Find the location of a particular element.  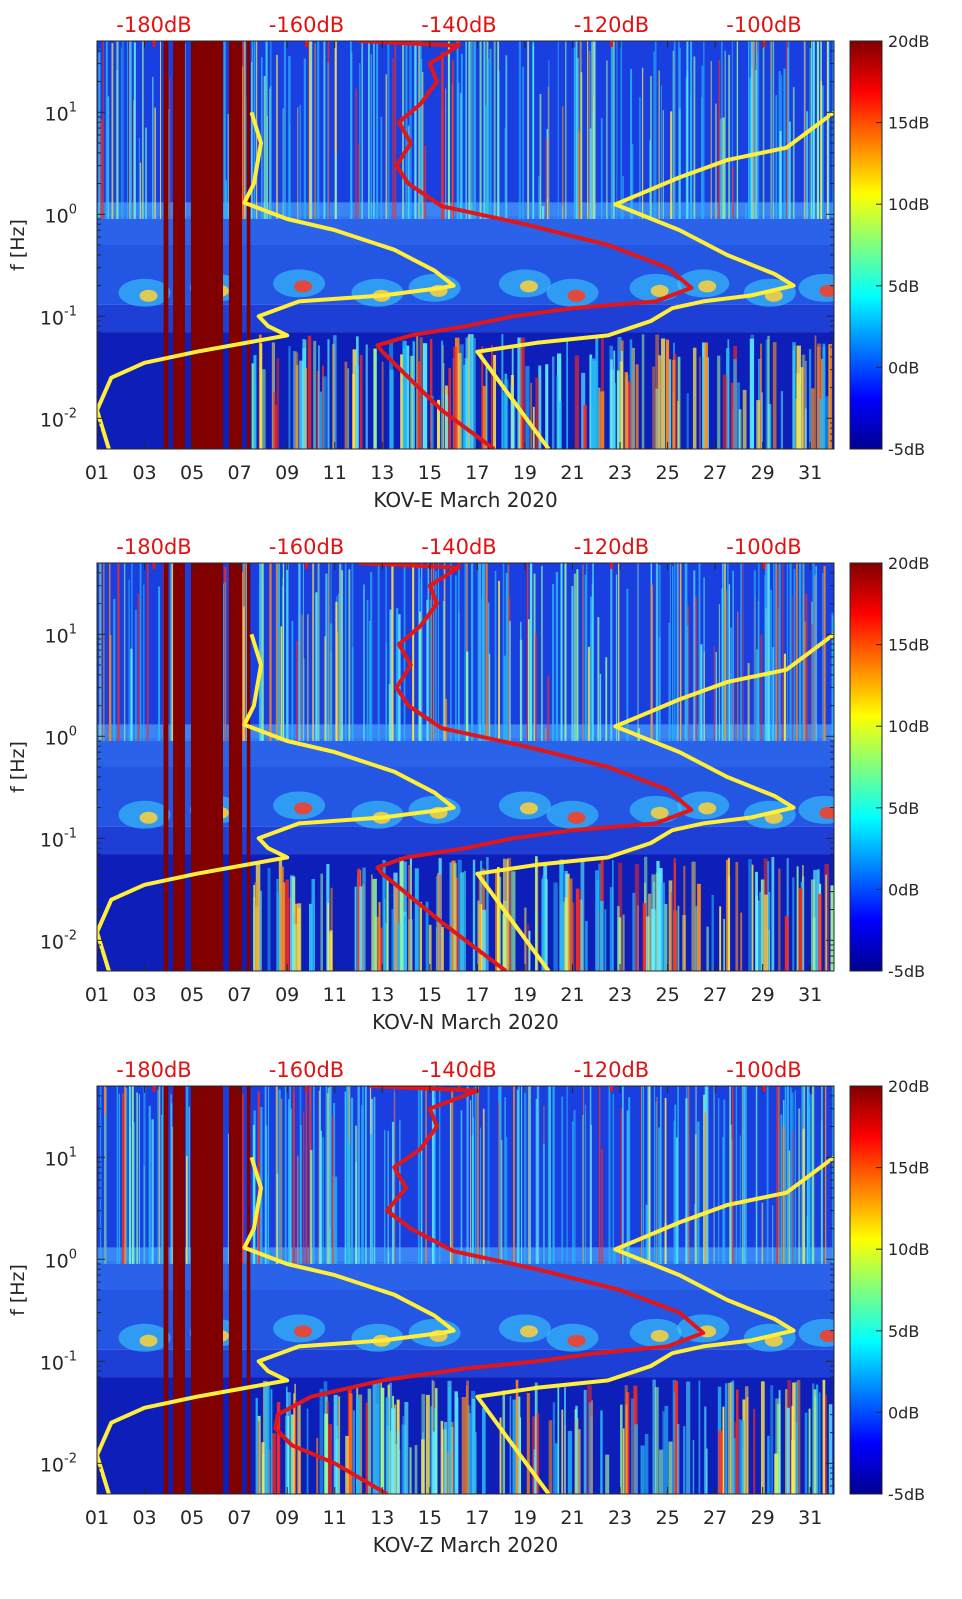

colorbar-label: 20dB is located at coordinates (909, 41).